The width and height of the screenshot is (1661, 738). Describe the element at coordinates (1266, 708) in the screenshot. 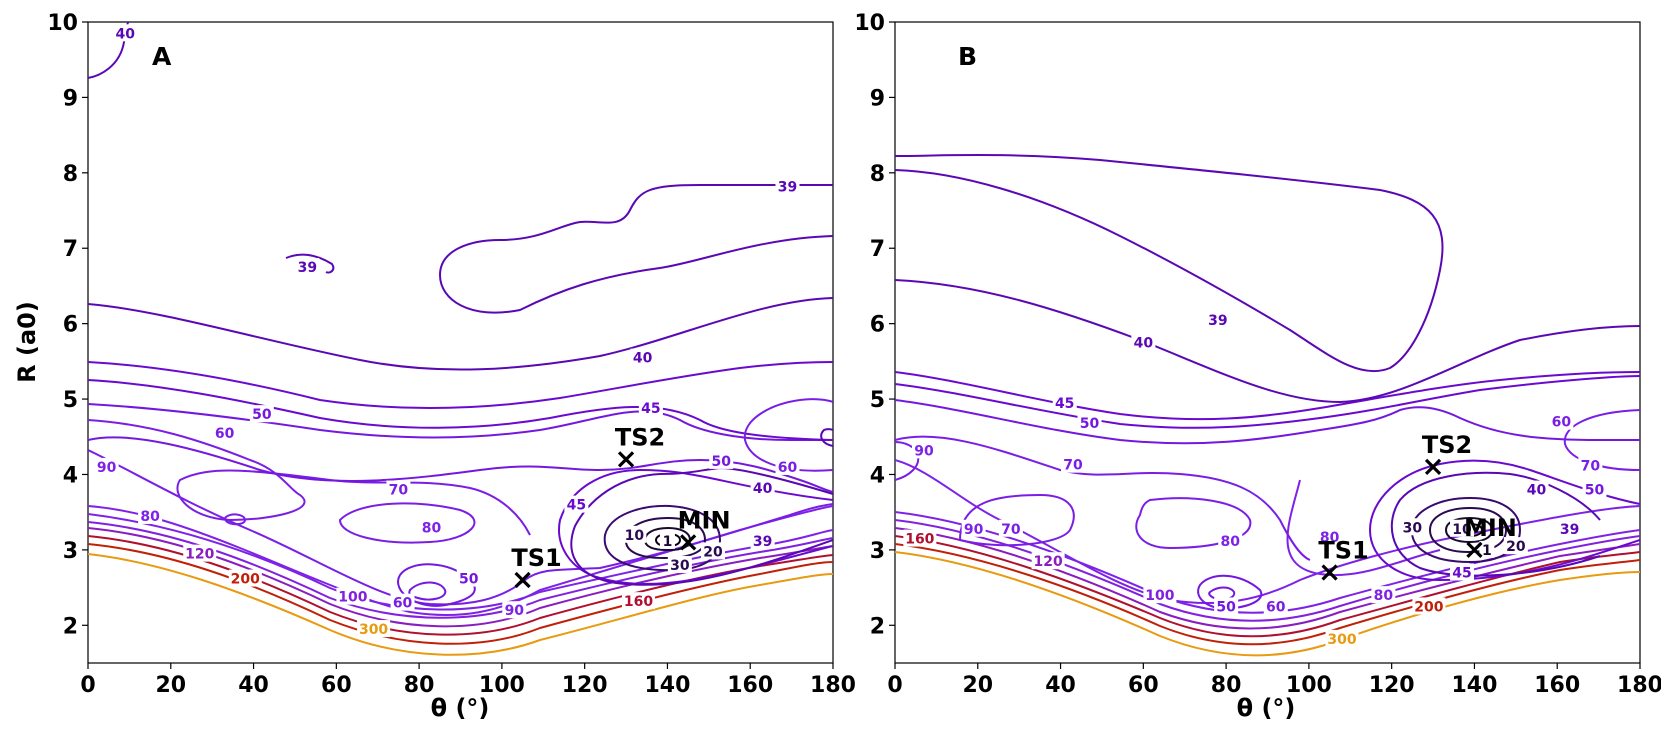

I see `x-axis-label-b: θ (°)` at that location.